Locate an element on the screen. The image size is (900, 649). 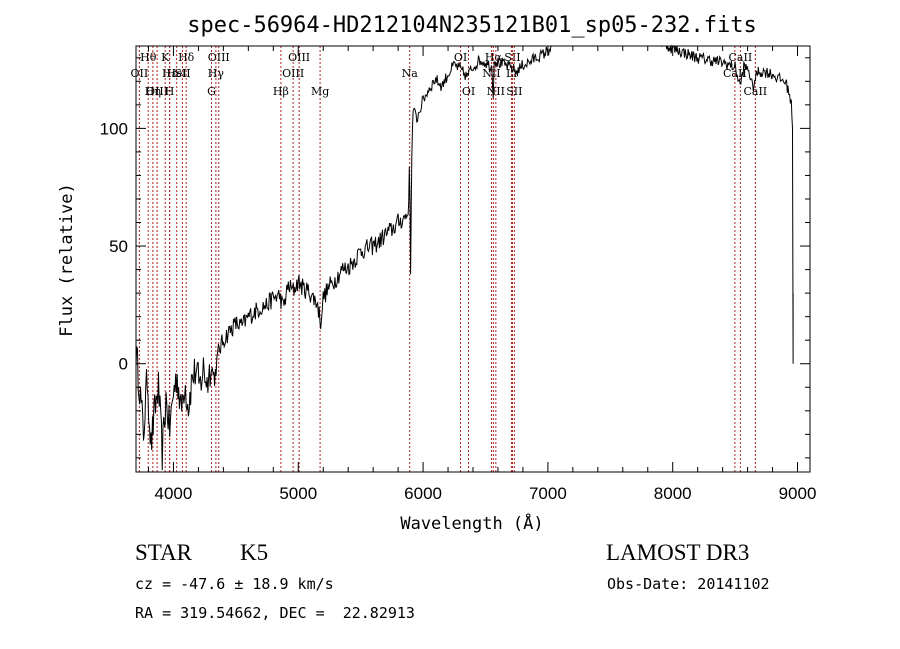
line-label-2: OIII is located at coordinates (157, 91).